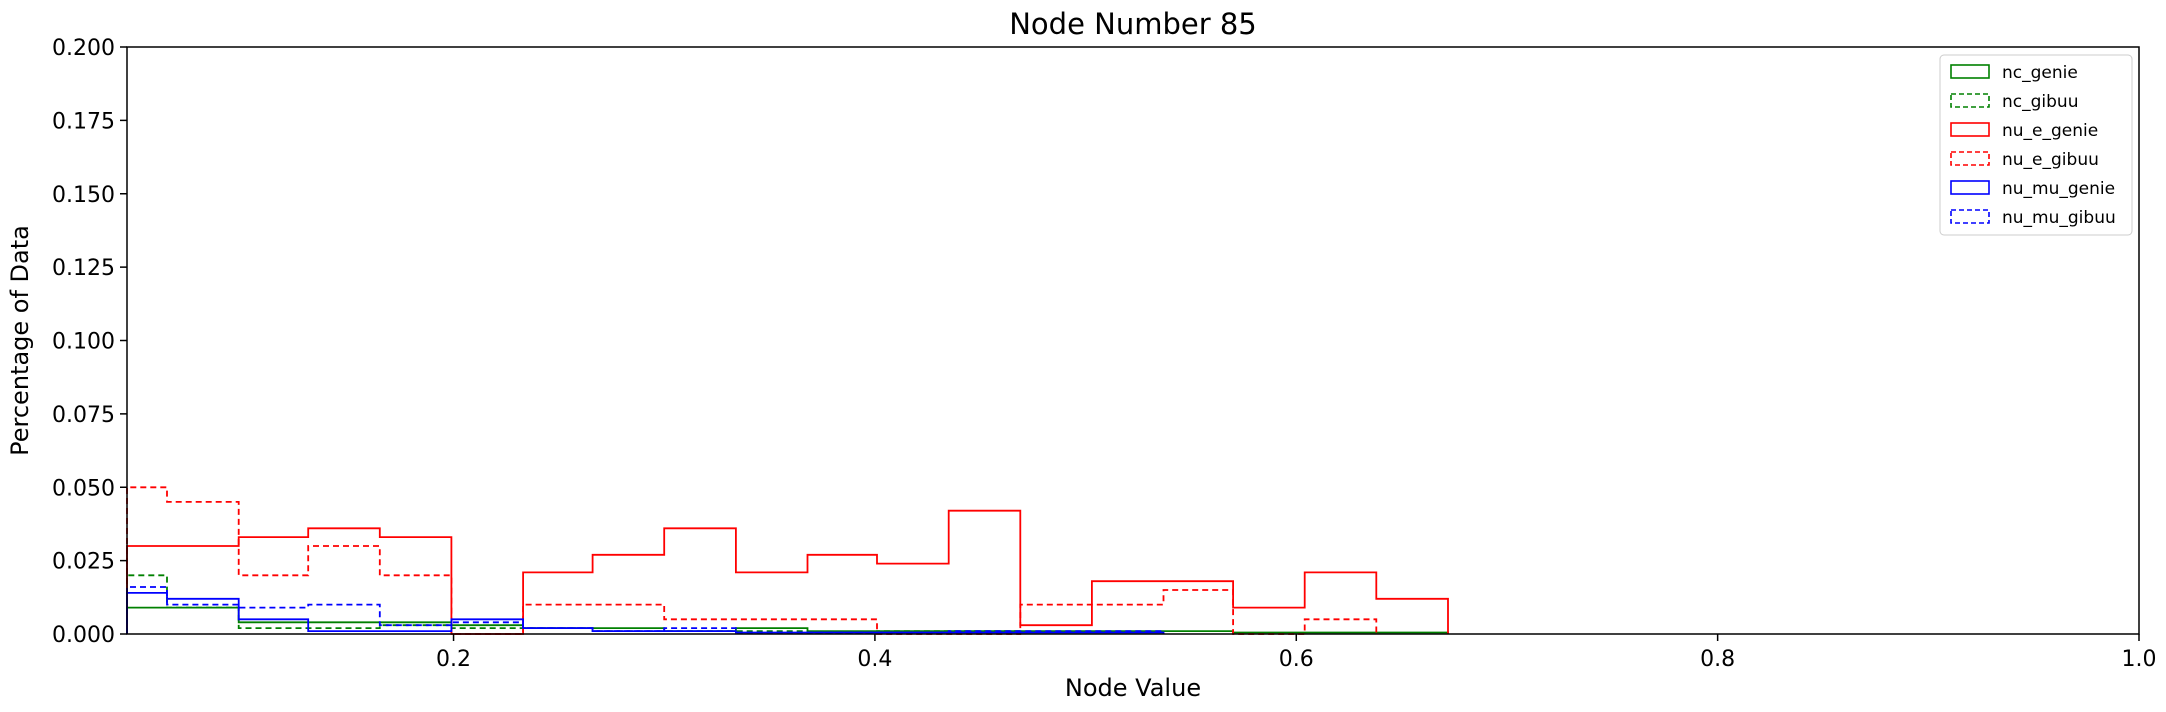 Image resolution: width=2166 pixels, height=712 pixels. What do you see at coordinates (453, 659) in the screenshot?
I see `x-tick-label: 0.2` at bounding box center [453, 659].